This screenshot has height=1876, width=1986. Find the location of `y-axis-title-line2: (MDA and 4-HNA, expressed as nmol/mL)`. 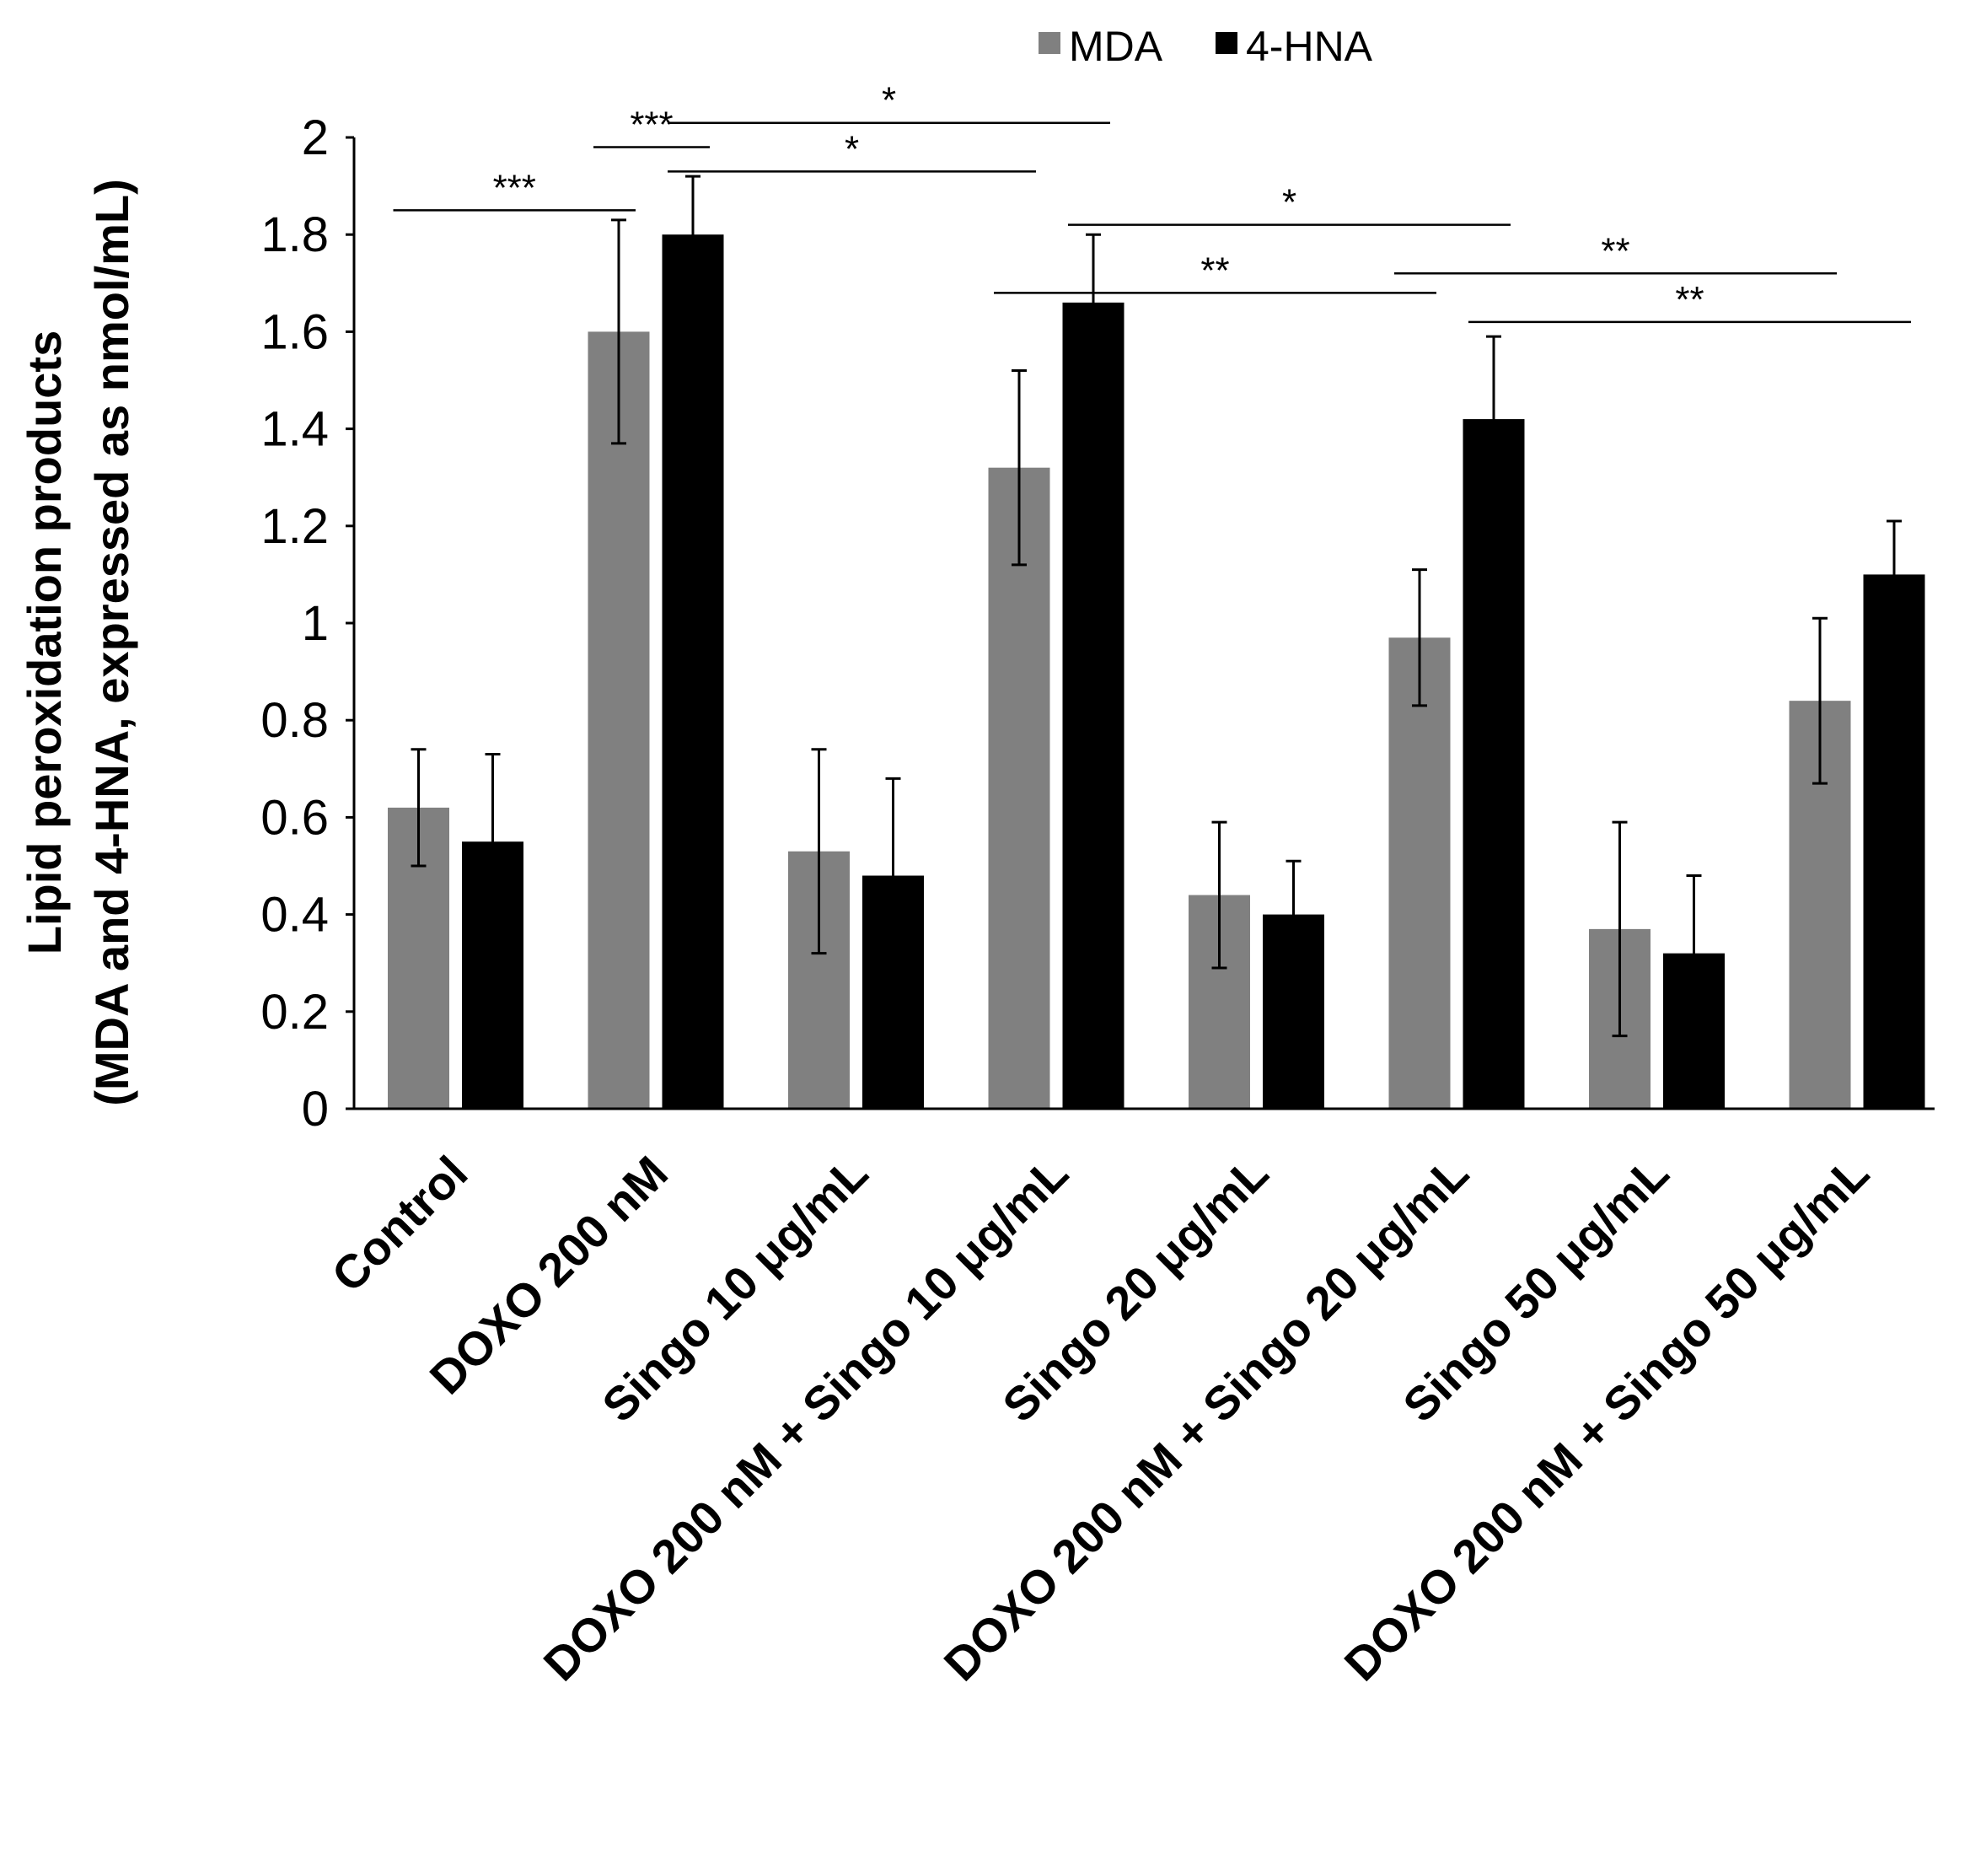

y-axis-title-line2: (MDA and 4-HNA, expressed as nmol/mL) is located at coordinates (112, 642).